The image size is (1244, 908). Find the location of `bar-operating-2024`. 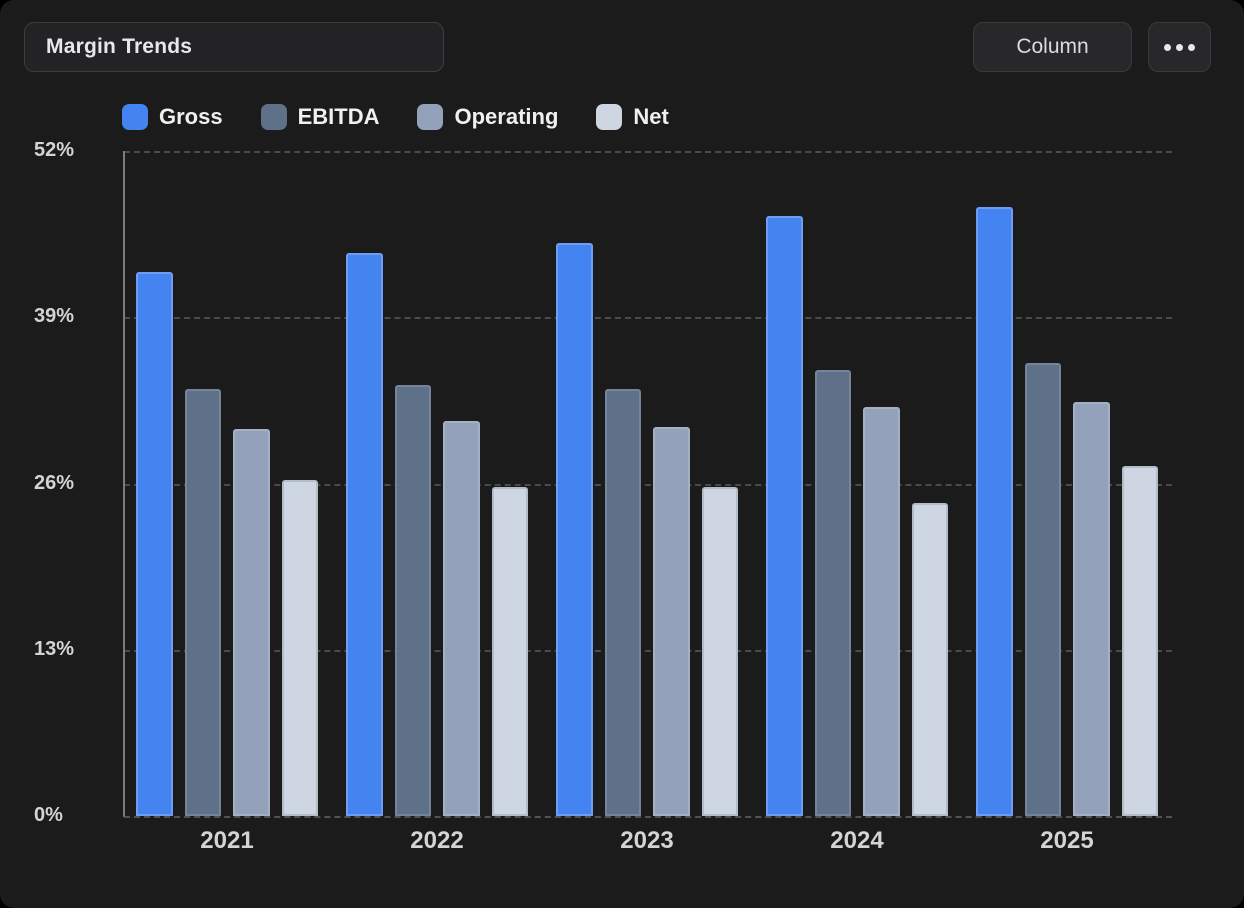

bar-operating-2024 is located at coordinates (881, 611).